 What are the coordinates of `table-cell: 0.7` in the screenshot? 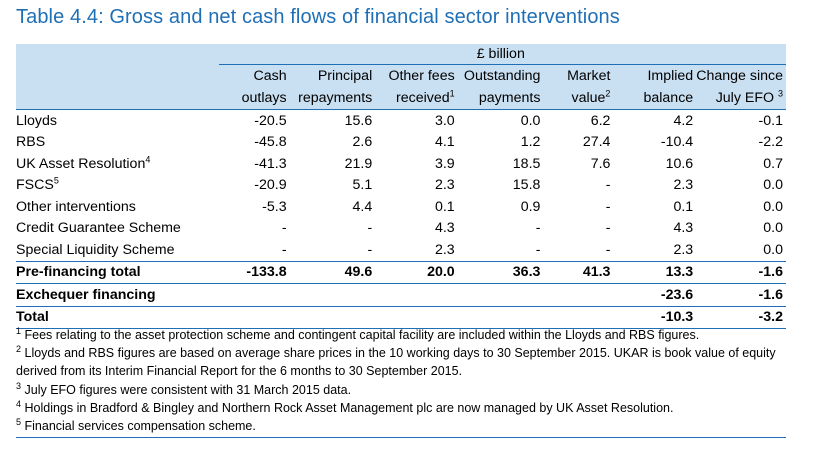 It's located at (773, 163).